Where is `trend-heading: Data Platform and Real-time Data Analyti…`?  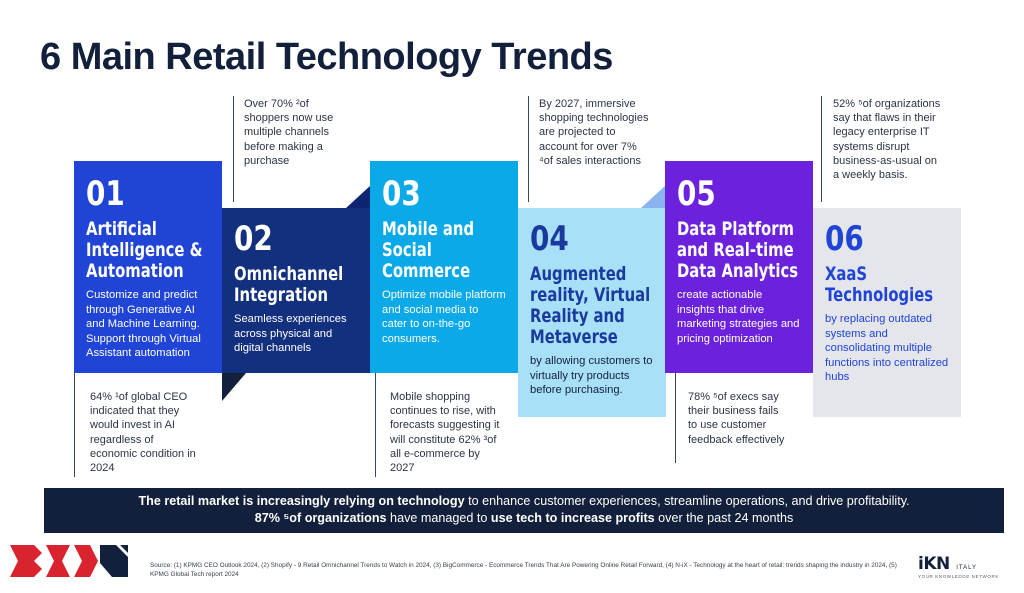 trend-heading: Data Platform and Real-time Data Analyti… is located at coordinates (738, 250).